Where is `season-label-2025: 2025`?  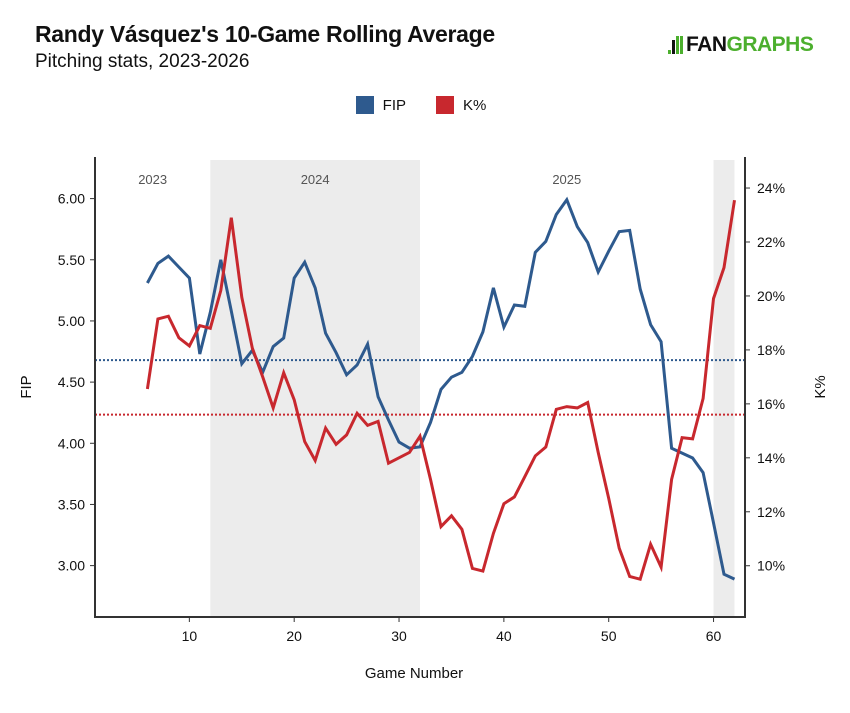
season-label-2025: 2025 is located at coordinates (566, 179).